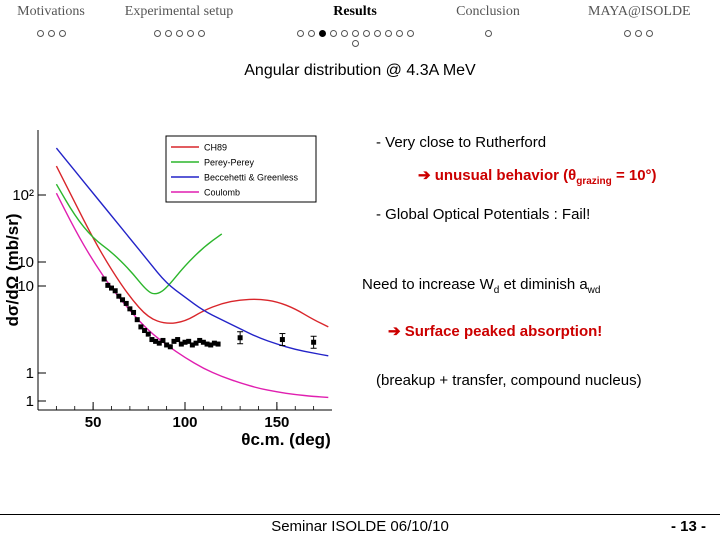  I want to click on legend-label: CH89, so click(215, 148).